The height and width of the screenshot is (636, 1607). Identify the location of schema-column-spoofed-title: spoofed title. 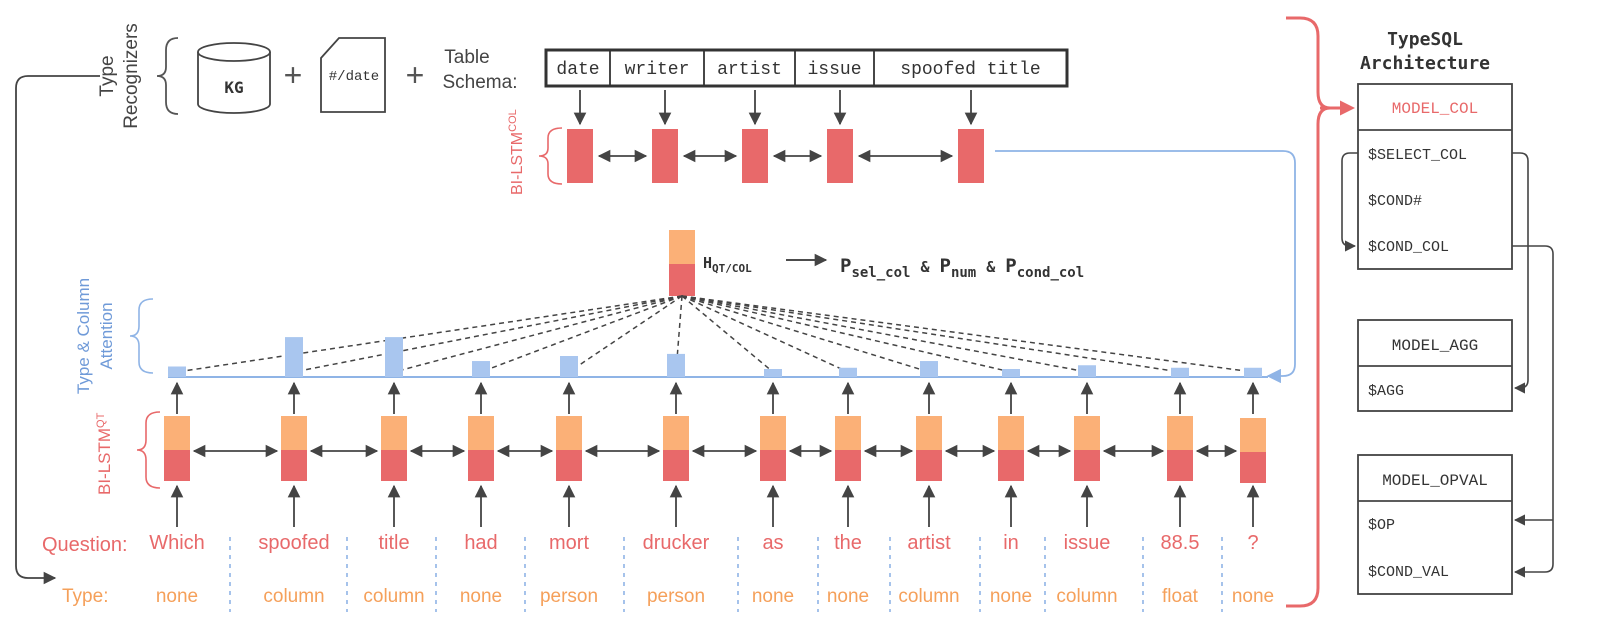
(970, 70).